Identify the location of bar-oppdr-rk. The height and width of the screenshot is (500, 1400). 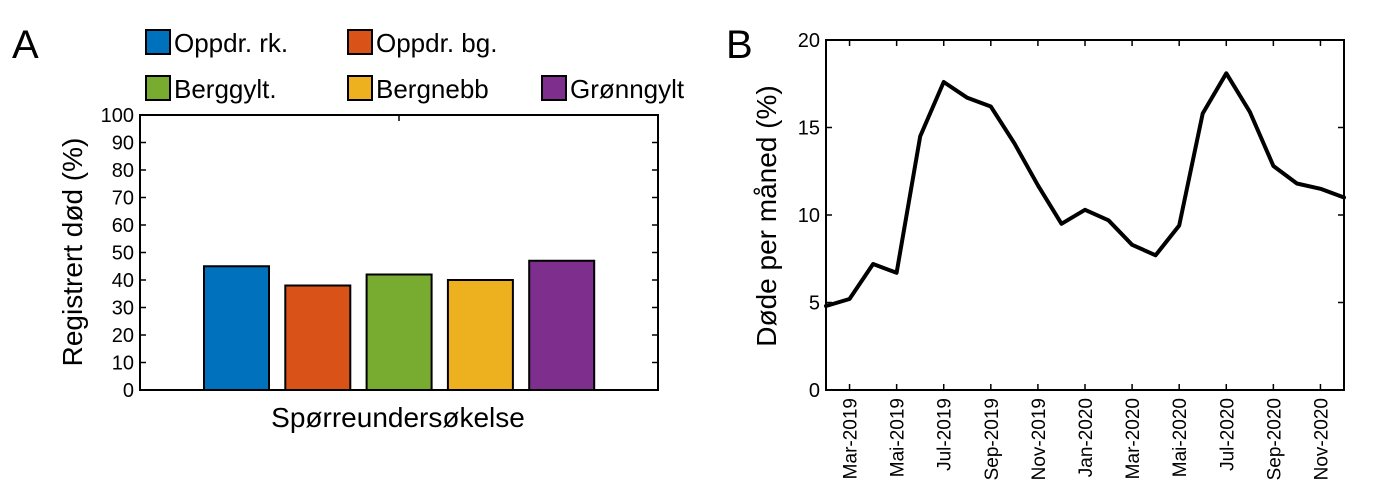
(236, 328).